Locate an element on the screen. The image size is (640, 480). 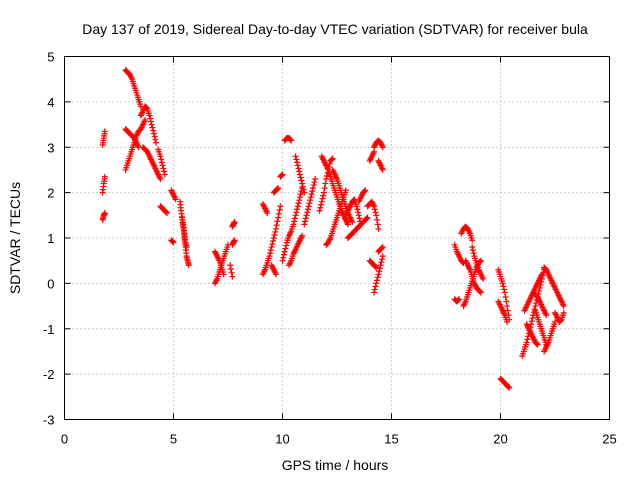
x-axis-label: GPS time / hours is located at coordinates (335, 465).